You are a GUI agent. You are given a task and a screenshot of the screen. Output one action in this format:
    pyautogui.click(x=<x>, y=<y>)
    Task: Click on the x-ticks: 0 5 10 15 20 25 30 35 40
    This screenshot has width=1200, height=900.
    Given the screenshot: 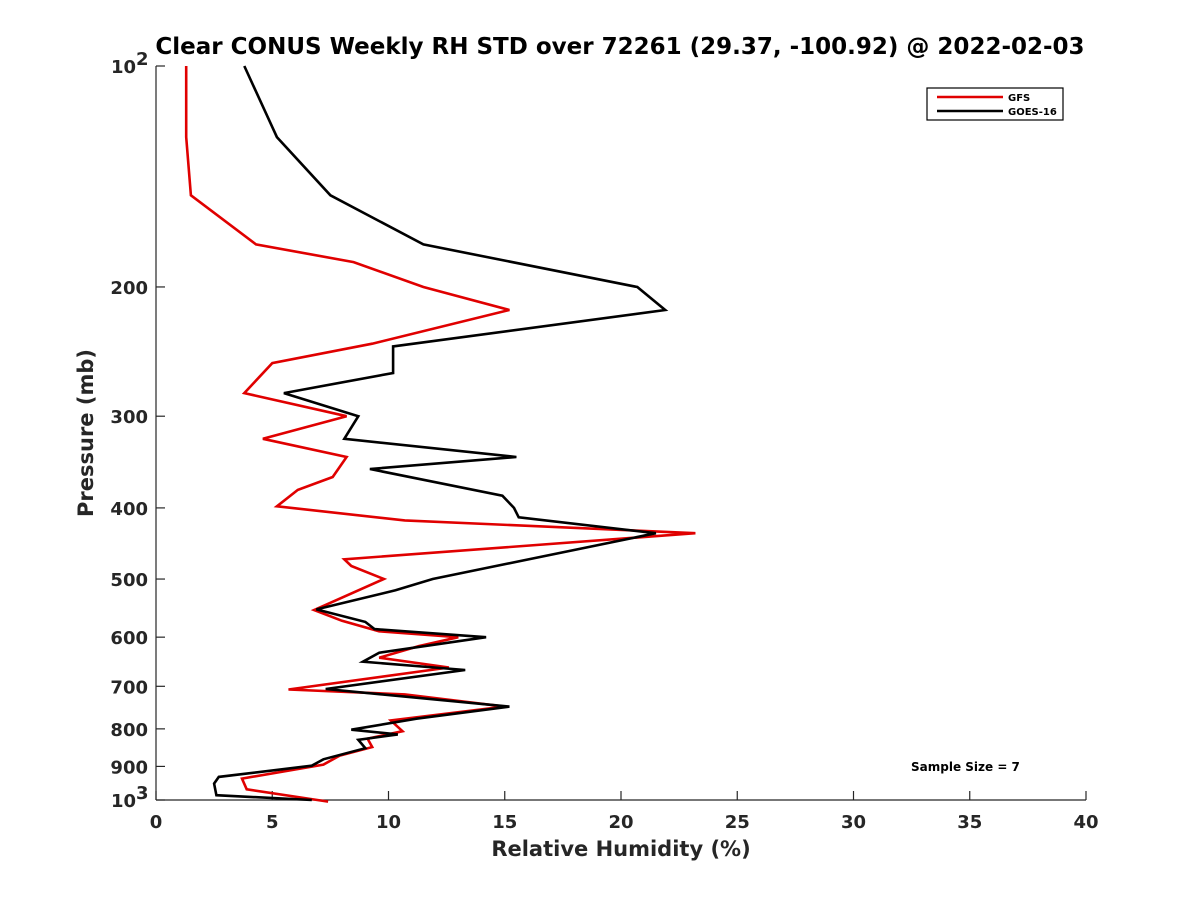 What is the action you would take?
    pyautogui.click(x=624, y=812)
    